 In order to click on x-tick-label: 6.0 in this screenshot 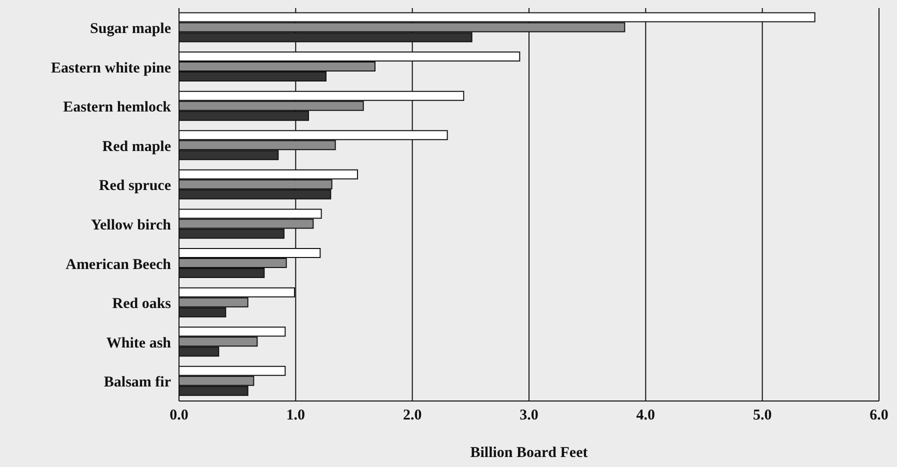, I will do `click(879, 416)`.